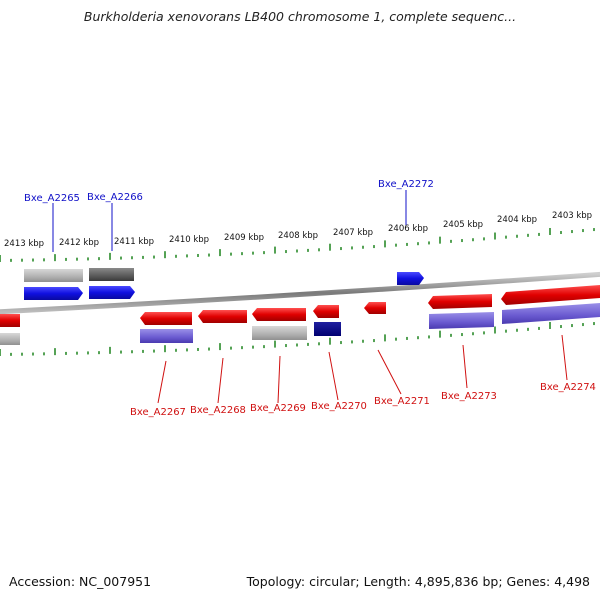 The image size is (600, 600). Describe the element at coordinates (52, 198) in the screenshot. I see `gene-label-bxe-a2265: Bxe_A2265` at that location.